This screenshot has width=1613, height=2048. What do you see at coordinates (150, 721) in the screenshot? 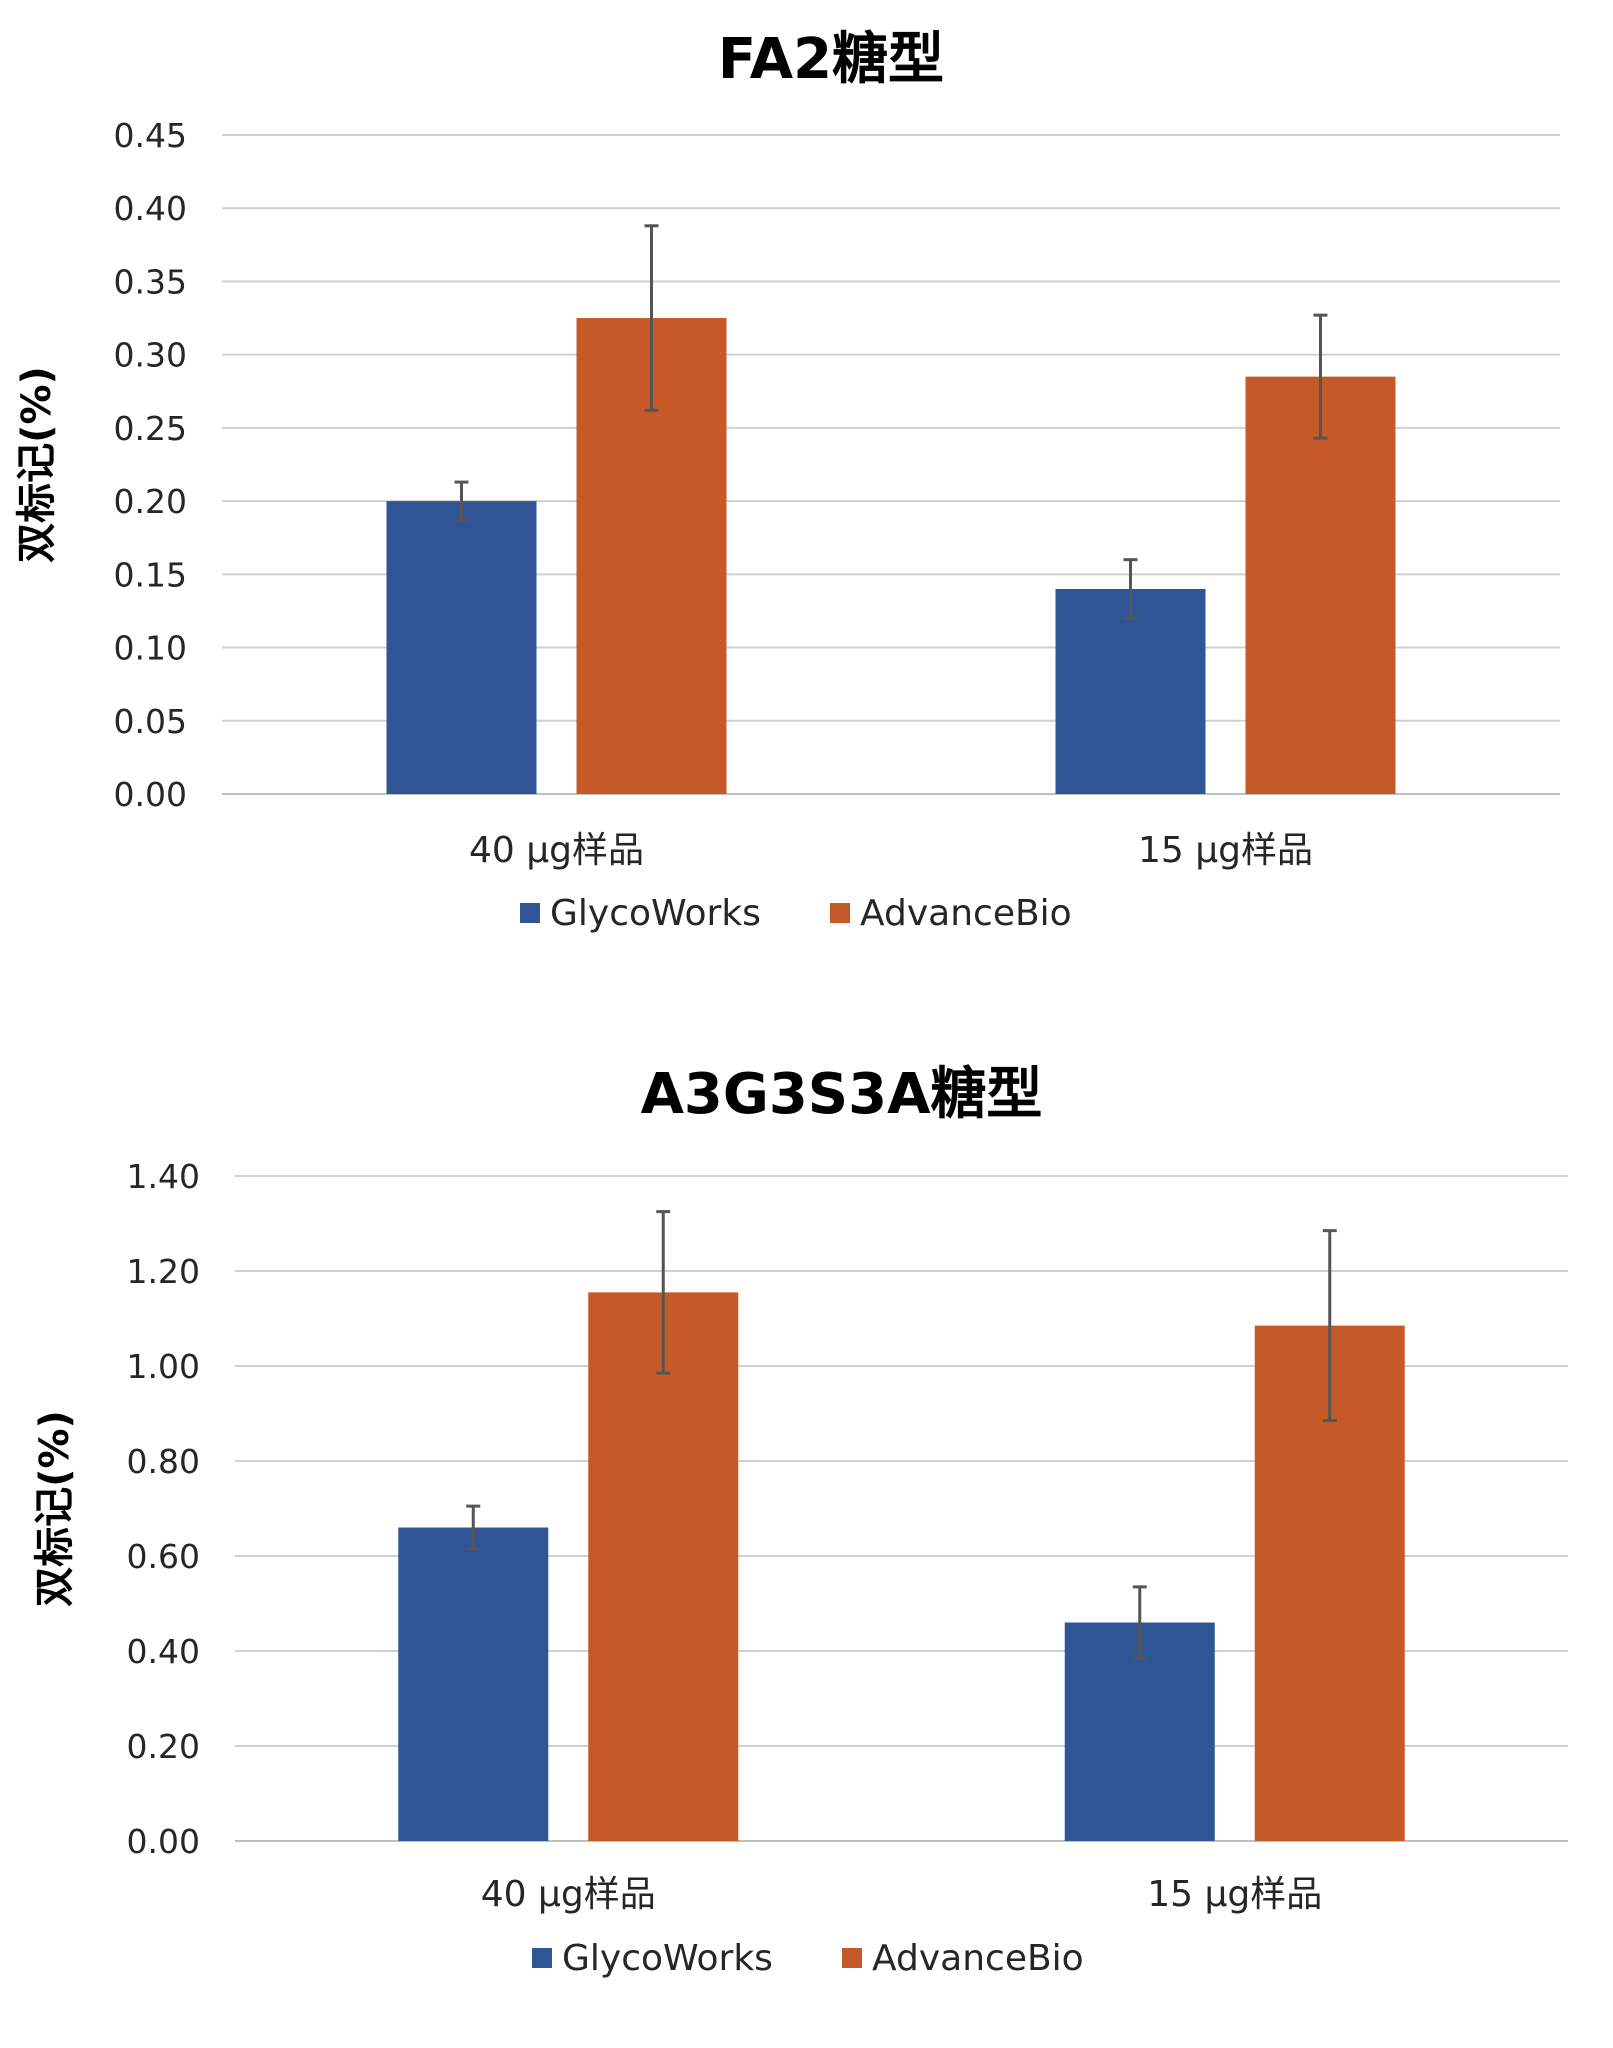
I see `y-tick-label: 0.05` at bounding box center [150, 721].